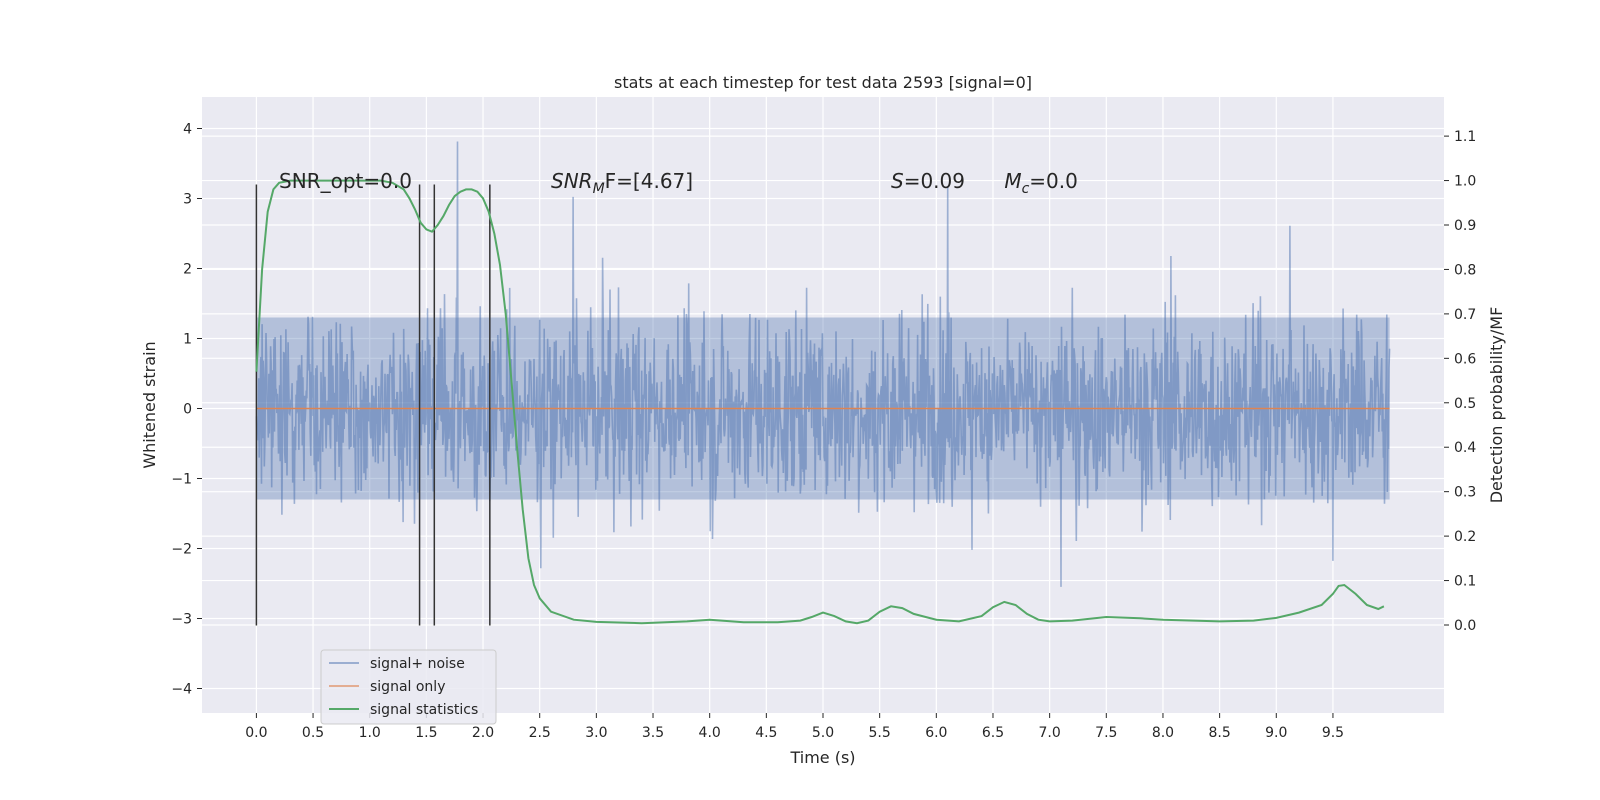 The height and width of the screenshot is (800, 1600). What do you see at coordinates (373, 405) in the screenshot?
I see `vertical-lines` at bounding box center [373, 405].